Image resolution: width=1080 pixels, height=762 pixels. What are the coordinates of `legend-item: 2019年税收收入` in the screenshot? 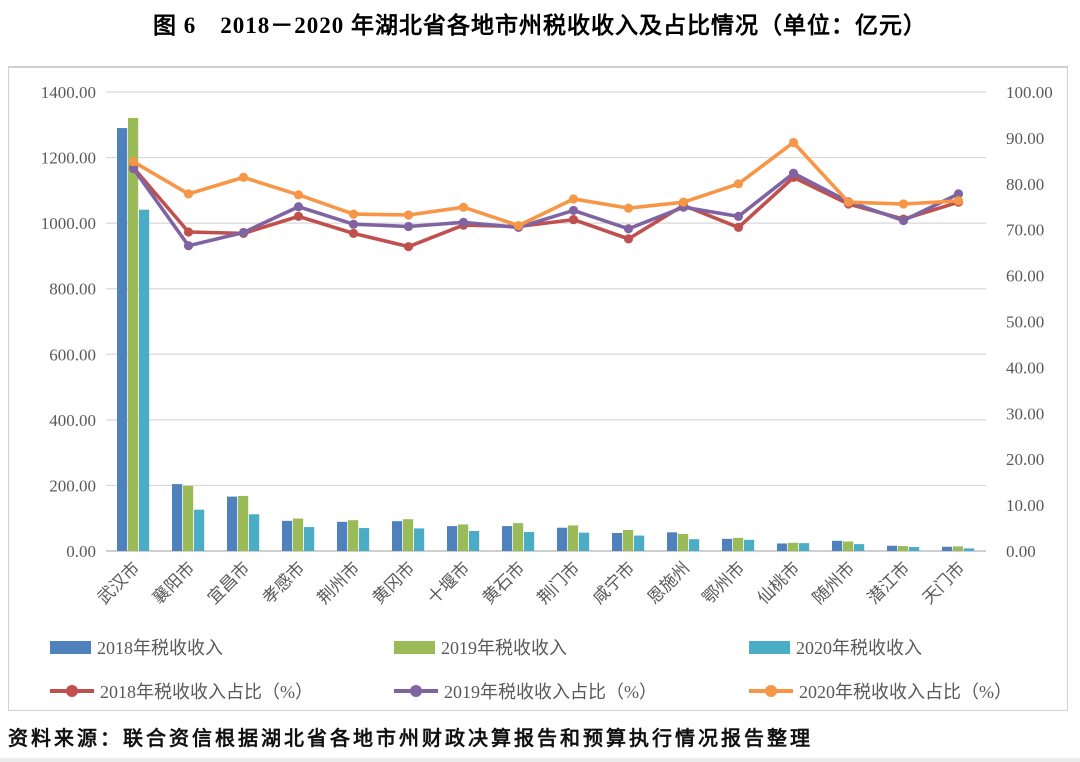 It's located at (480, 647).